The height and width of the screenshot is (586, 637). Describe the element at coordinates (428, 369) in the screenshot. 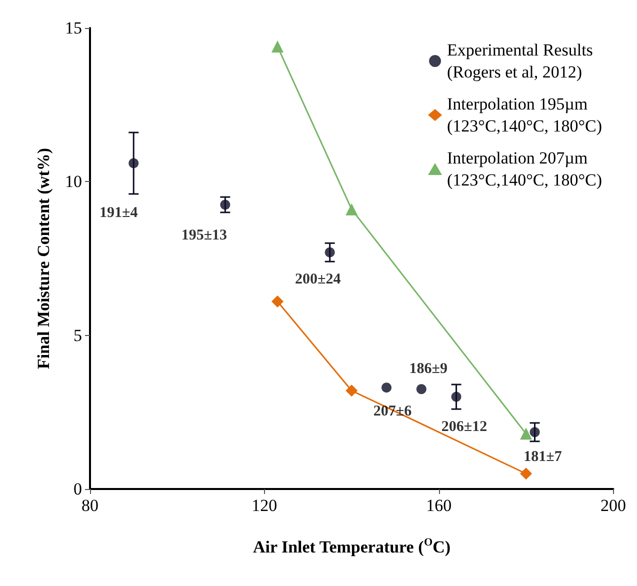

I see `annotation: 186±9` at that location.